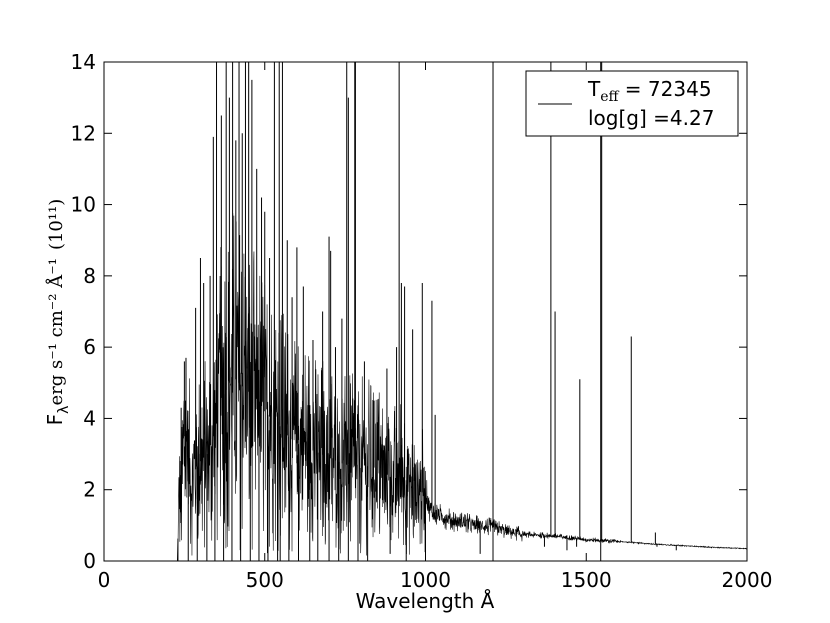  I want to click on y-tick-label: 0, so click(89, 561).